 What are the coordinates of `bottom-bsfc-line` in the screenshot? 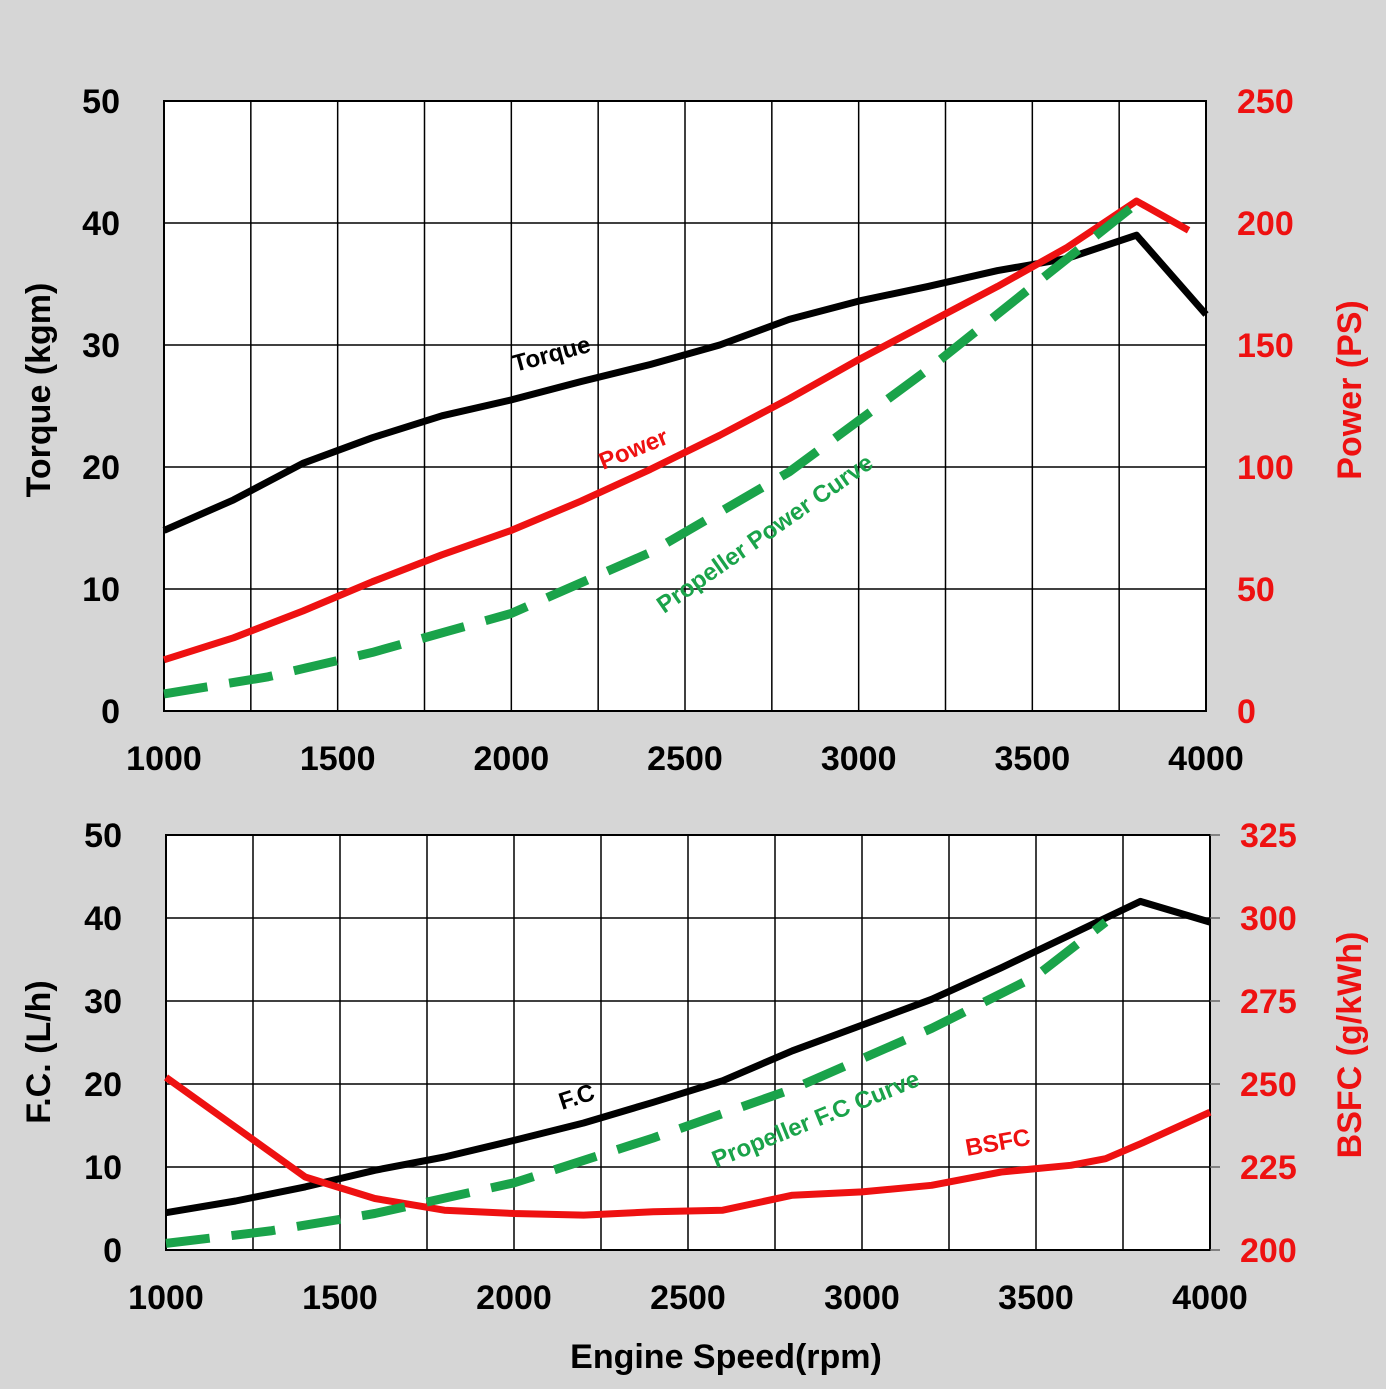 It's located at (687, 1146).